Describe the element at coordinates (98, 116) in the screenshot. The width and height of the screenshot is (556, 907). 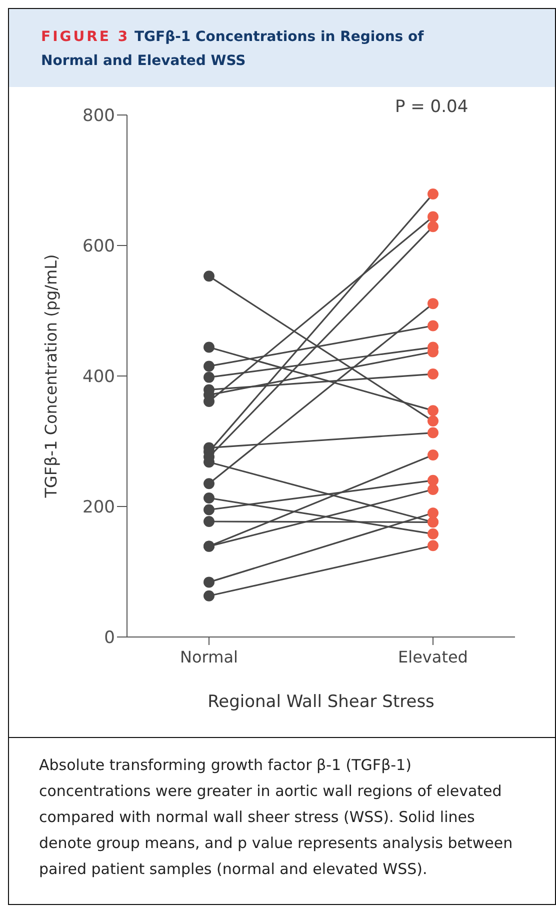
I see `y-tick-label: 800` at that location.